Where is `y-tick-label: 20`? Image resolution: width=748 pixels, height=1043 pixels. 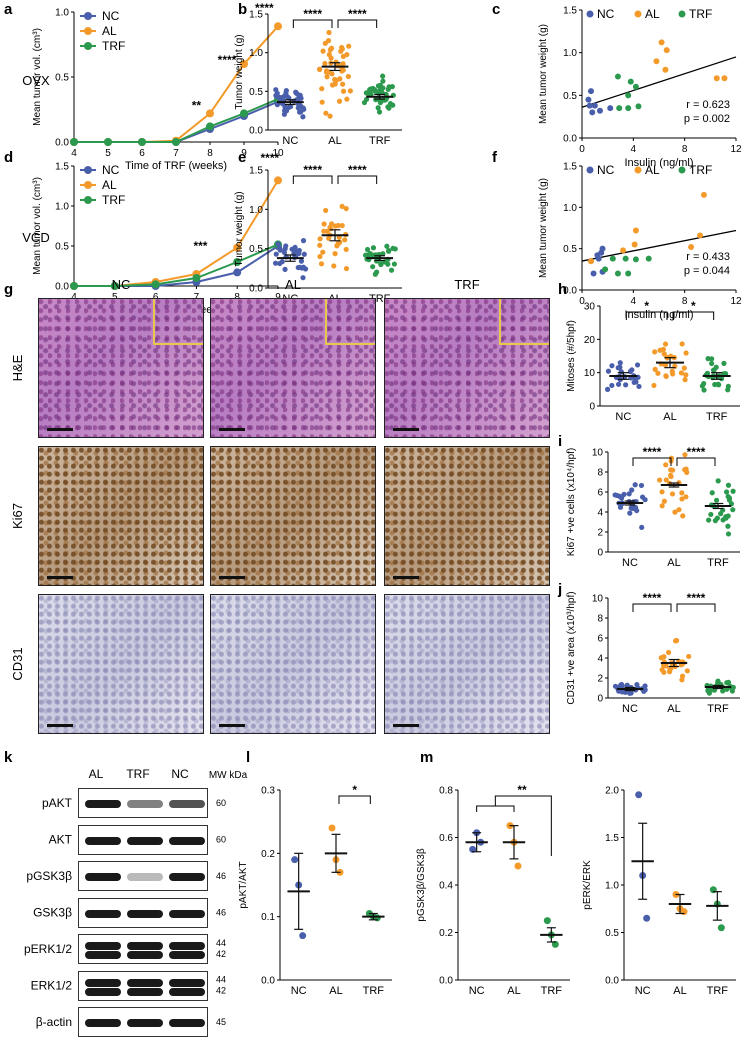
y-tick-label: 20 is located at coordinates (590, 340).